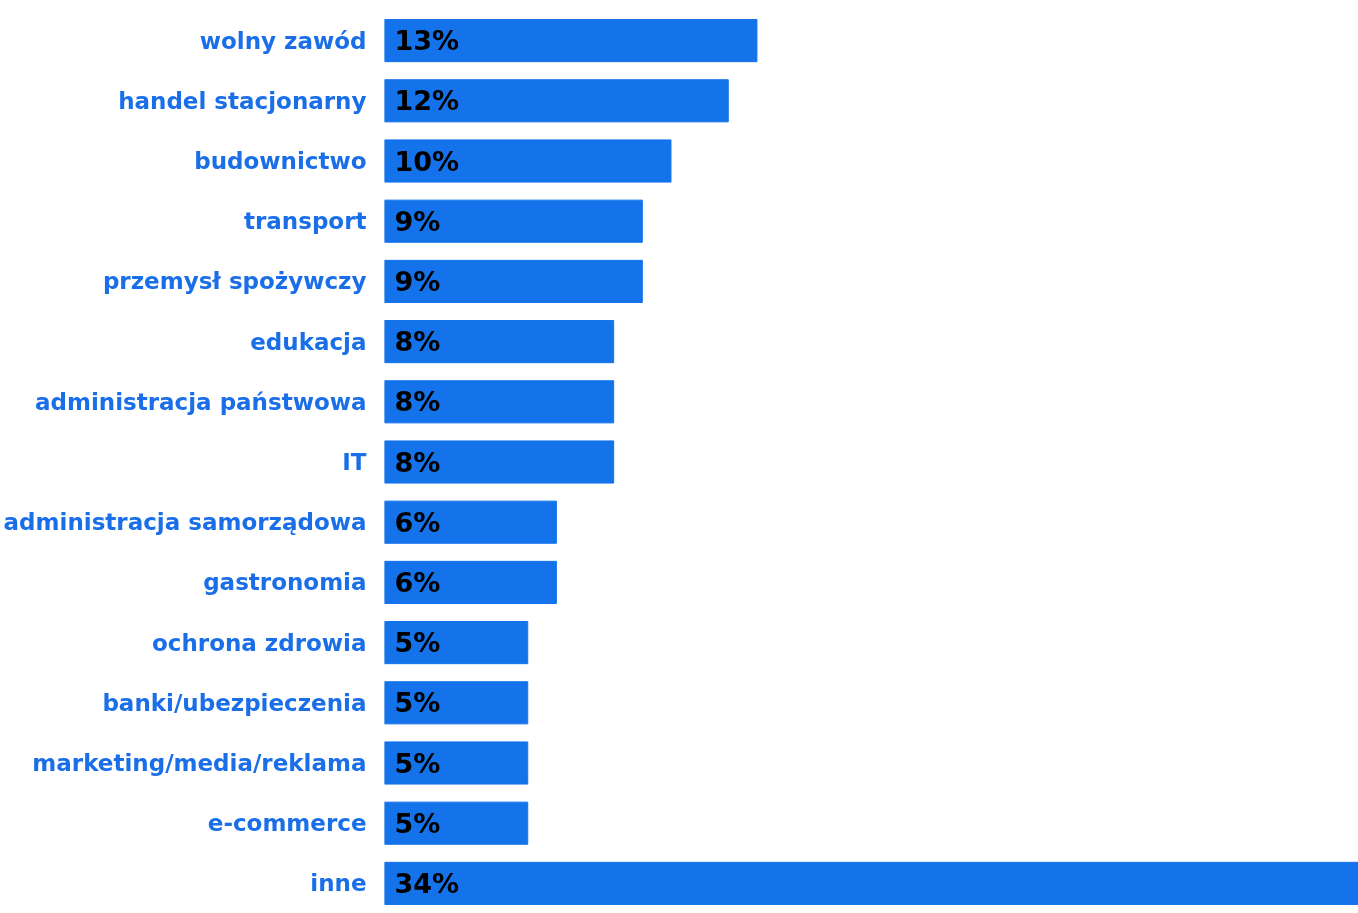 The image size is (1358, 913). Describe the element at coordinates (234, 702) in the screenshot. I see `y-tick-label: banki/ubezpieczenia` at that location.